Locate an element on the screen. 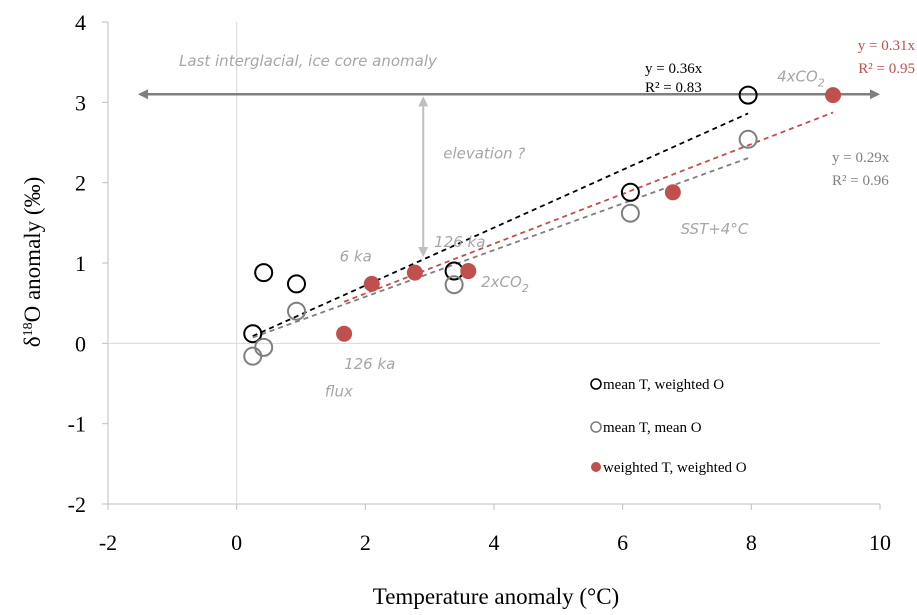 The height and width of the screenshot is (615, 917). trendline-equation: y = 0.31x is located at coordinates (887, 46).